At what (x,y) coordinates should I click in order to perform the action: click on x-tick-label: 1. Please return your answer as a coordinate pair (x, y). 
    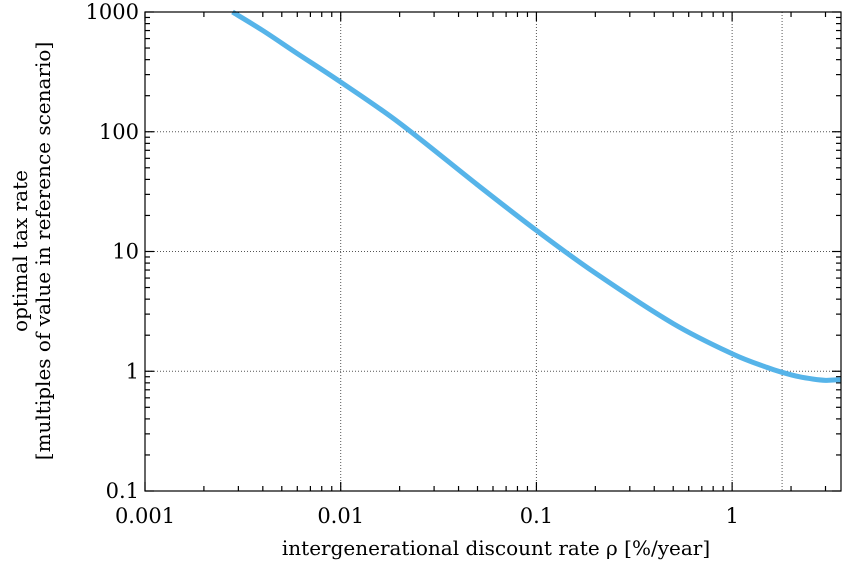
    Looking at the image, I should click on (731, 516).